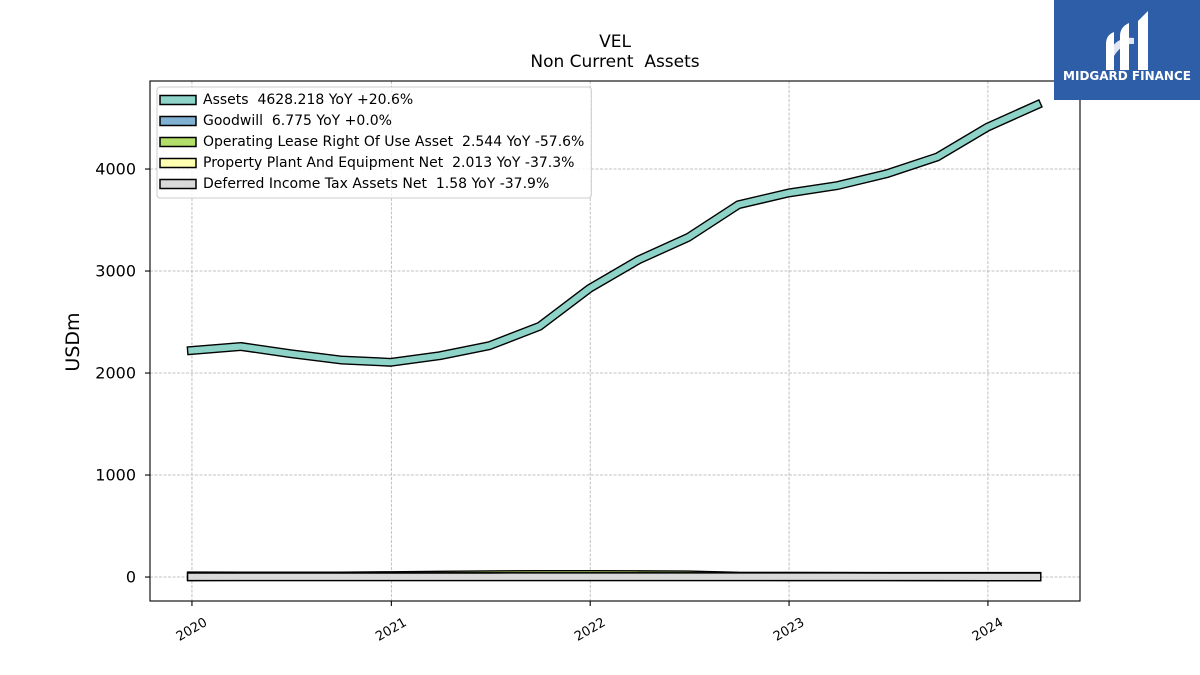 The width and height of the screenshot is (1200, 675). Describe the element at coordinates (1127, 76) in the screenshot. I see `logo-text: MIDGARD FINANCE` at that location.